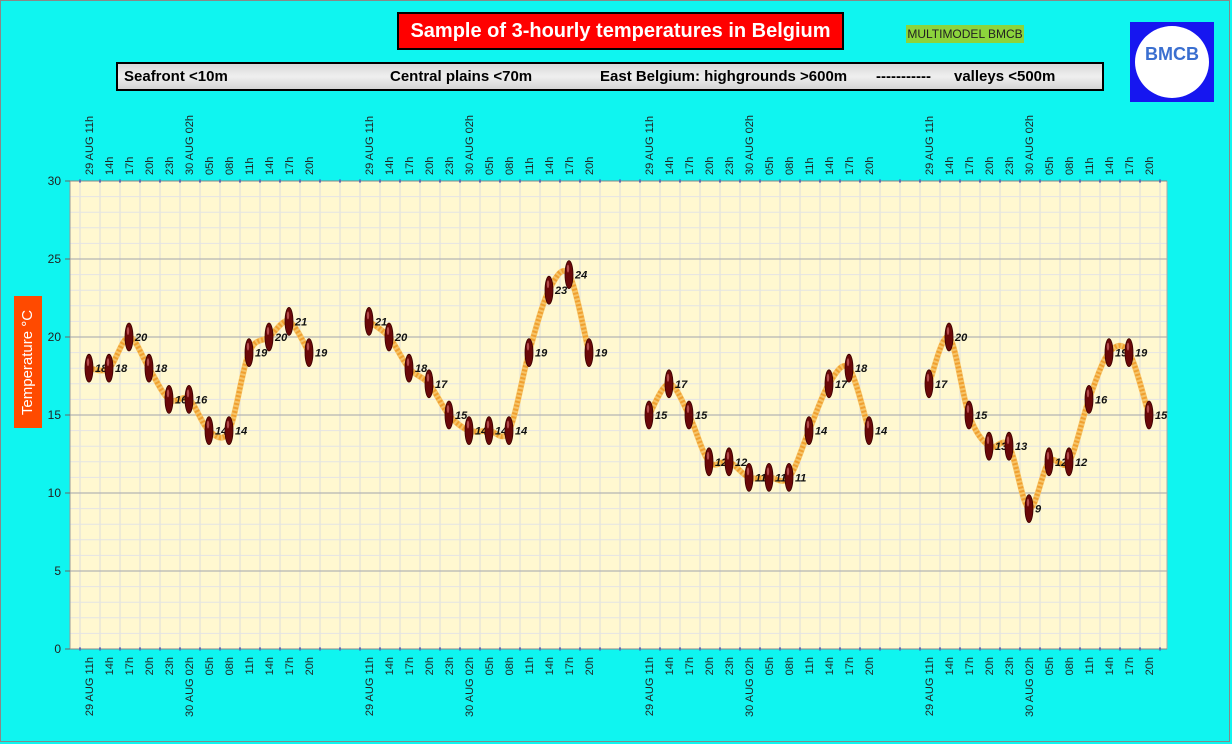  I want to click on data-label-central: 18, so click(421, 369).